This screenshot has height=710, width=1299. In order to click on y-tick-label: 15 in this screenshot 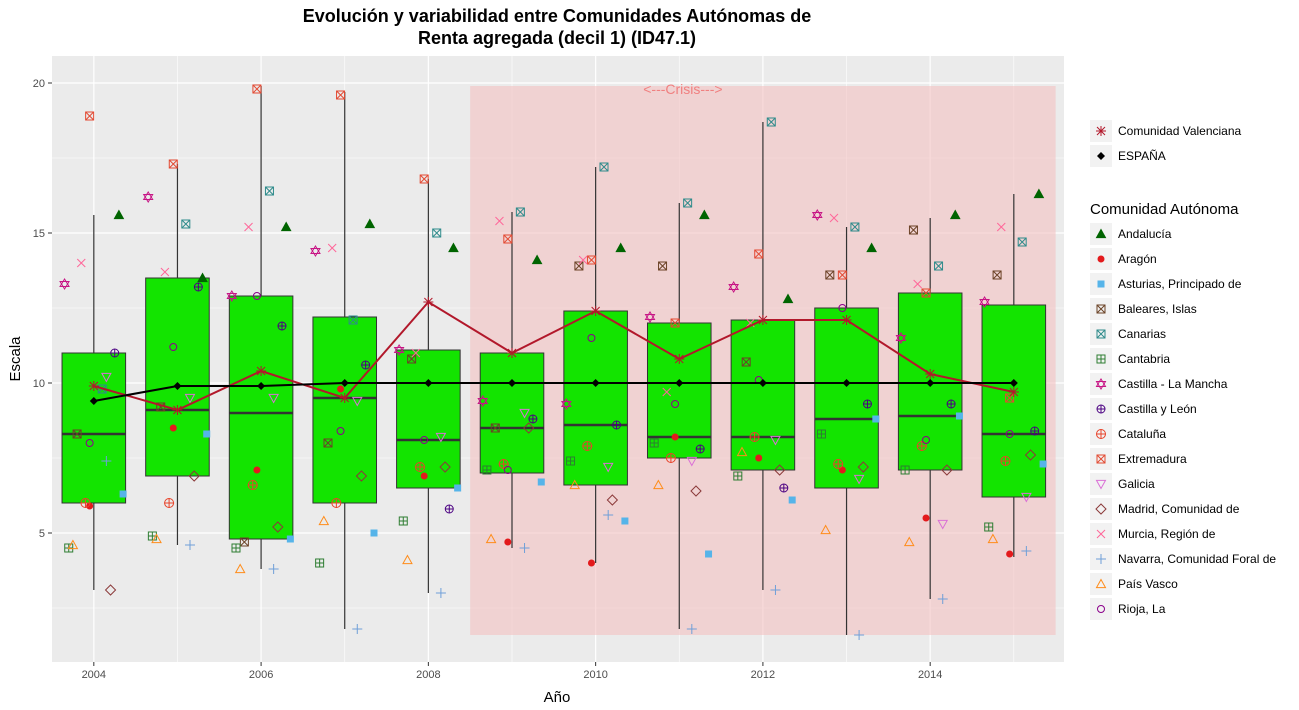, I will do `click(39, 234)`.